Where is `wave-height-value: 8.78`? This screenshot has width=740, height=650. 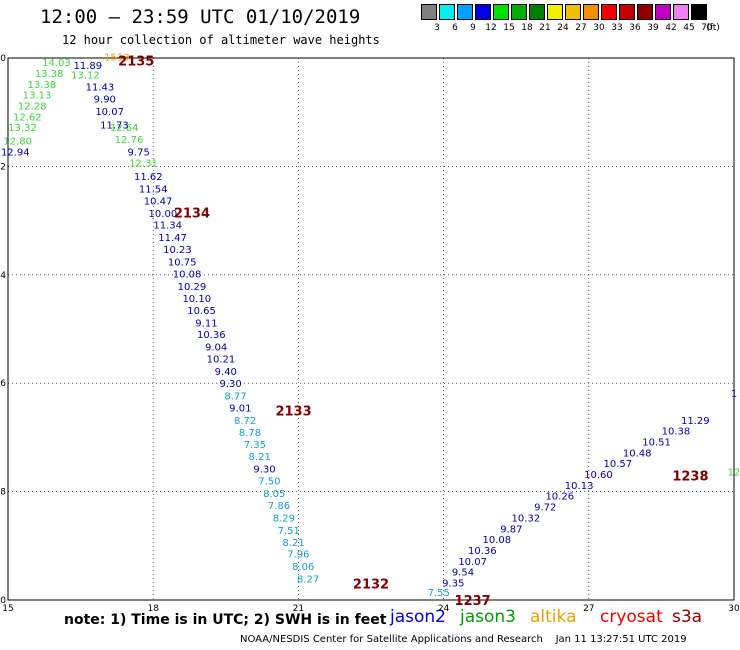
wave-height-value: 8.78 is located at coordinates (250, 433).